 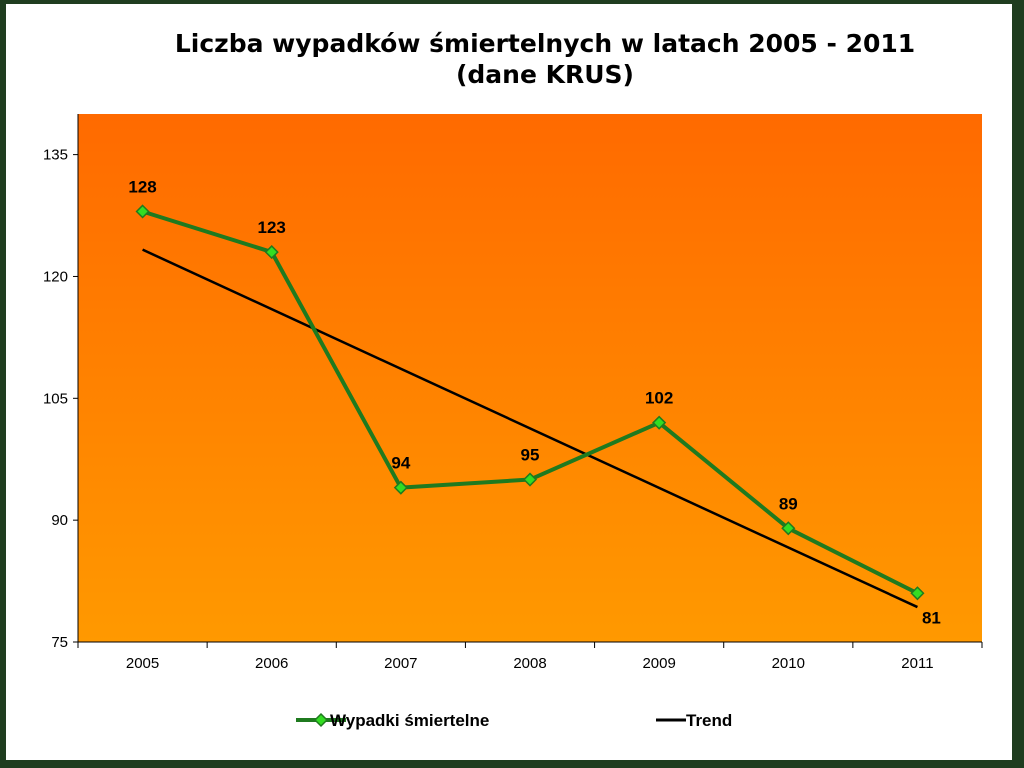 I want to click on y-tick-label: 75, so click(x=59, y=642).